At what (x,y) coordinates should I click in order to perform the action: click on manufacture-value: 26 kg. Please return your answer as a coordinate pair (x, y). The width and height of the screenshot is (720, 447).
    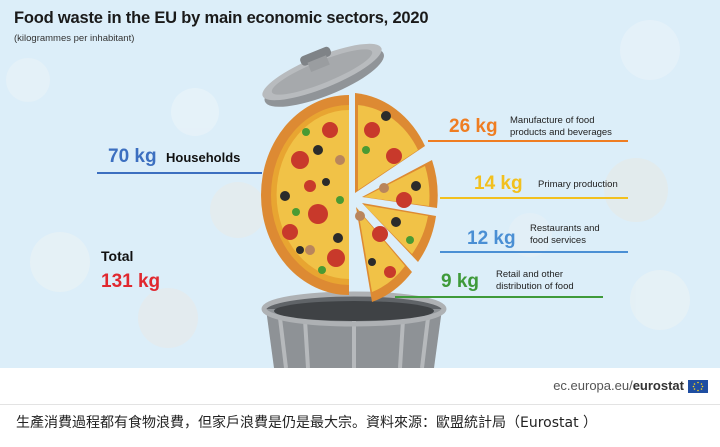
    Looking at the image, I should click on (473, 126).